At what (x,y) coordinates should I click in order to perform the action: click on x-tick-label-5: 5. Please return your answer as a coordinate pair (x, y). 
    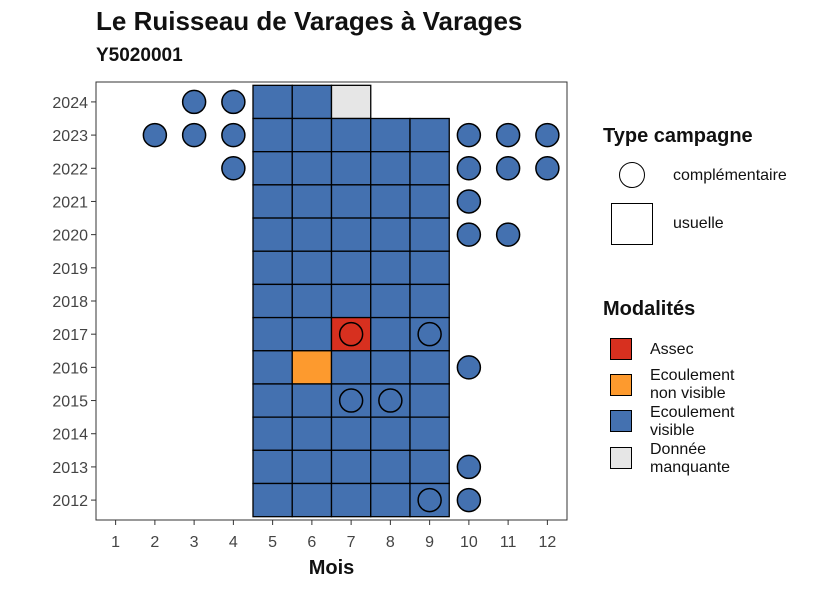
    Looking at the image, I should click on (272, 542).